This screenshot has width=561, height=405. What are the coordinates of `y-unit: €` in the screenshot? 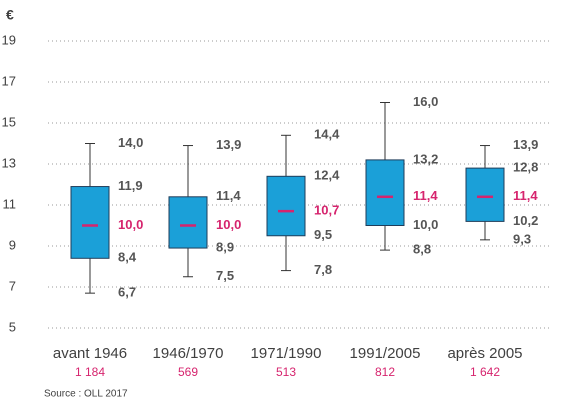 It's located at (10, 15).